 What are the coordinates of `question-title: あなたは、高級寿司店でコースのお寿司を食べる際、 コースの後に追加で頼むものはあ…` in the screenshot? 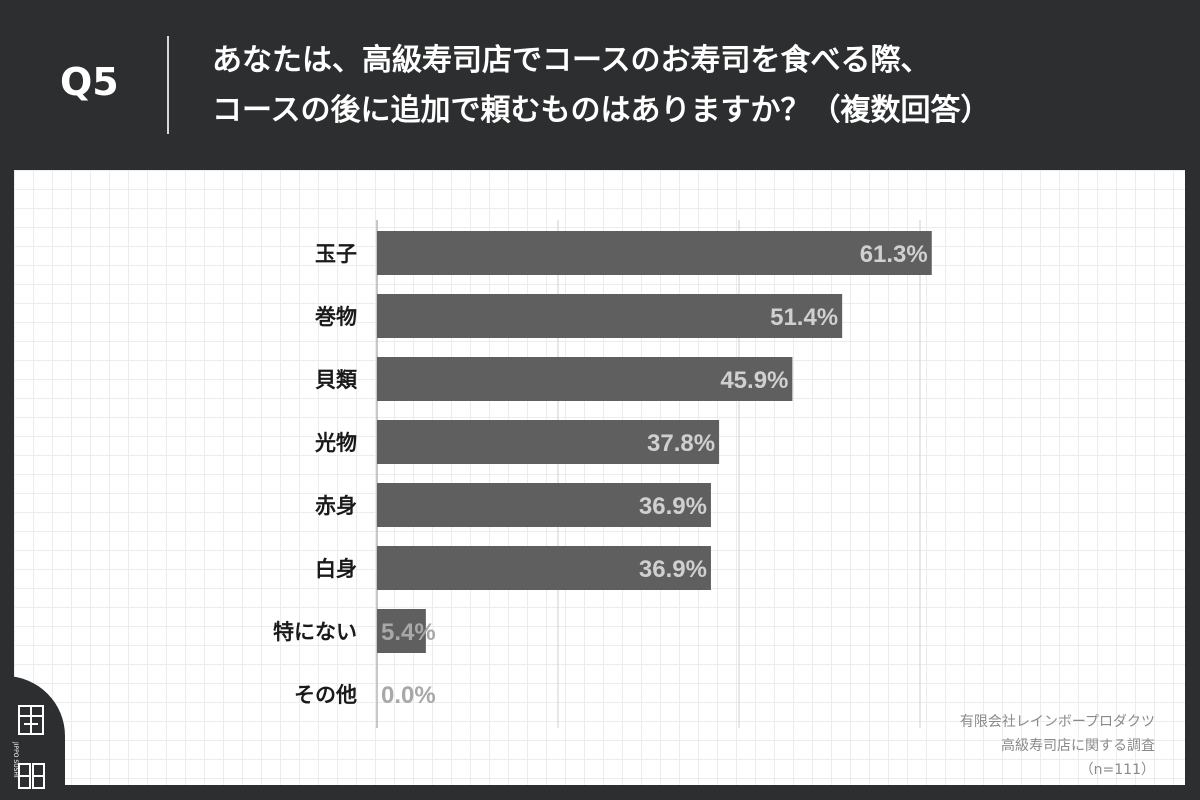 It's located at (692, 86).